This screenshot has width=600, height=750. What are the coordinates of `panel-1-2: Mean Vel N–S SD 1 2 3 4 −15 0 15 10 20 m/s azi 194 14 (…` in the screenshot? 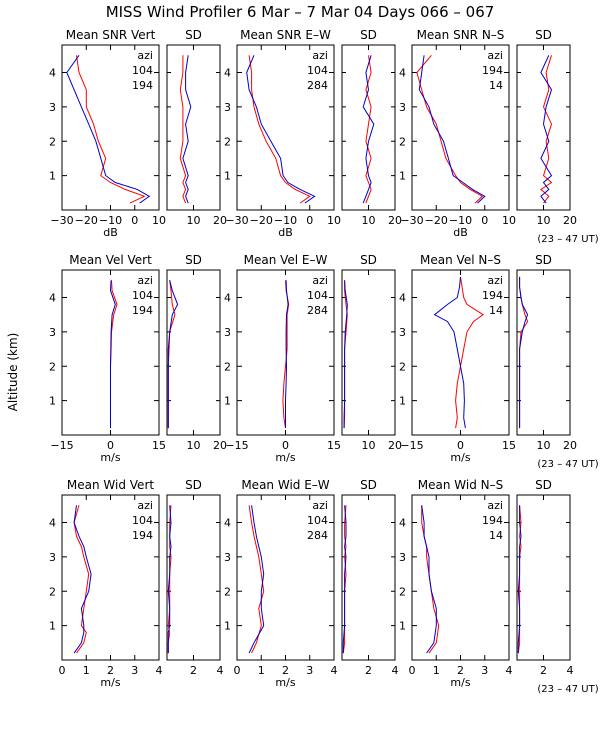 It's located at (499, 361).